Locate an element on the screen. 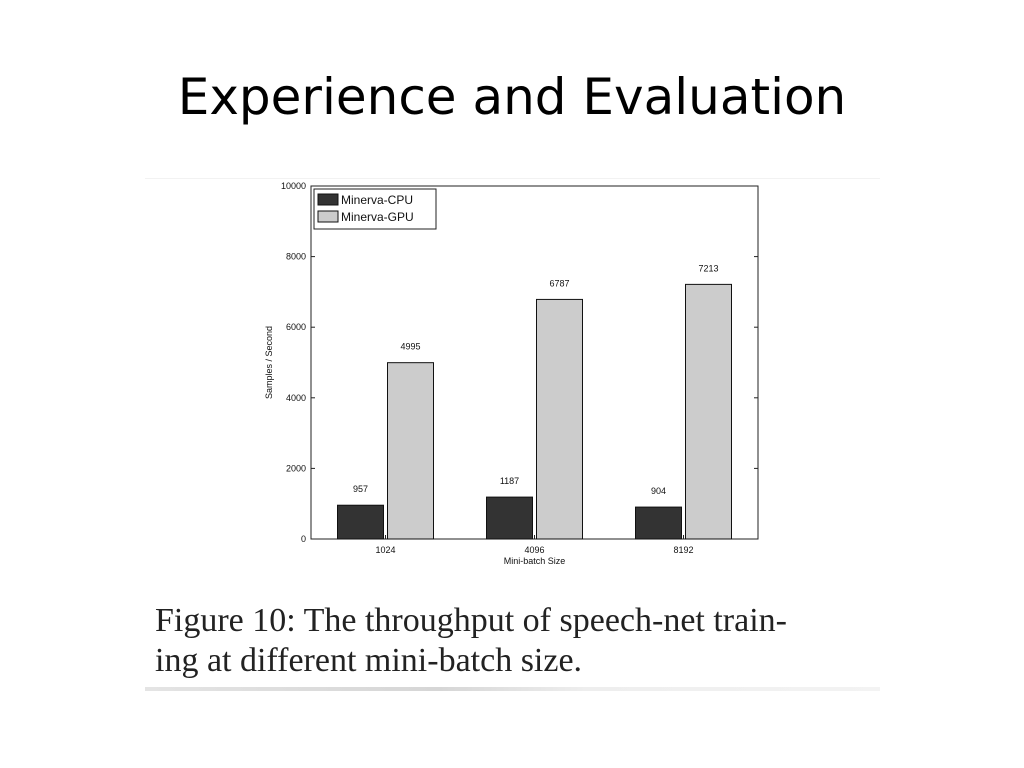 The height and width of the screenshot is (768, 1024). figure-bottom-edge is located at coordinates (512, 689).